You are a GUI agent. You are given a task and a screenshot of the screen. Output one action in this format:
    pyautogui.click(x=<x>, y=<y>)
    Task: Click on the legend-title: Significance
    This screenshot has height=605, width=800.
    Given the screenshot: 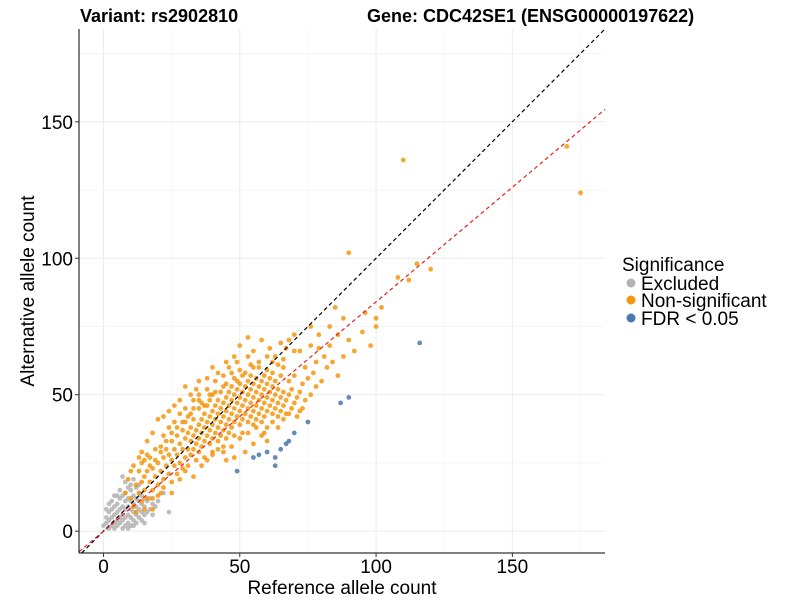 What is the action you would take?
    pyautogui.click(x=673, y=265)
    